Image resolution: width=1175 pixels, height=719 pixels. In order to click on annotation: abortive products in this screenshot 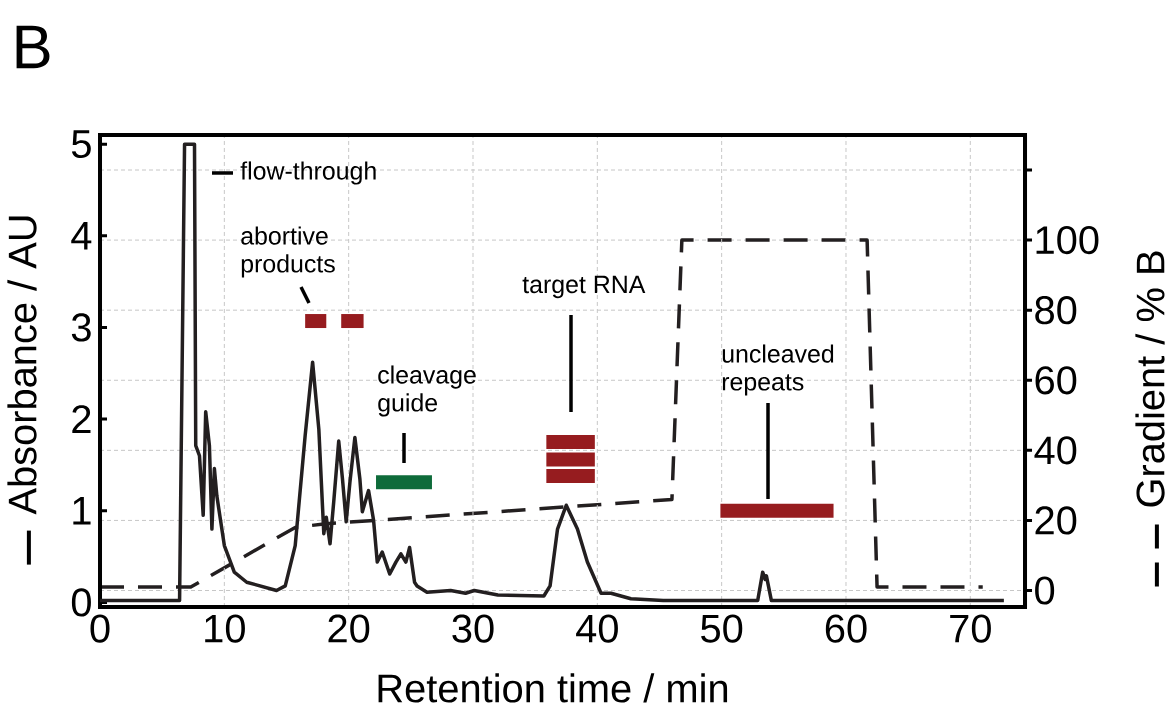, I will do `click(288, 252)`.